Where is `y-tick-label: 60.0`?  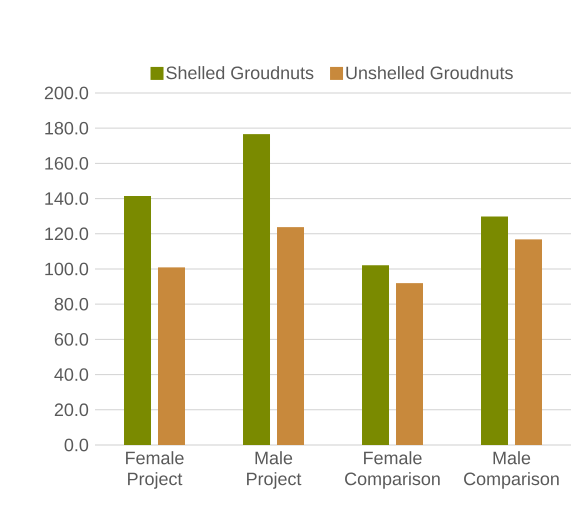
y-tick-label: 60.0 is located at coordinates (71, 339).